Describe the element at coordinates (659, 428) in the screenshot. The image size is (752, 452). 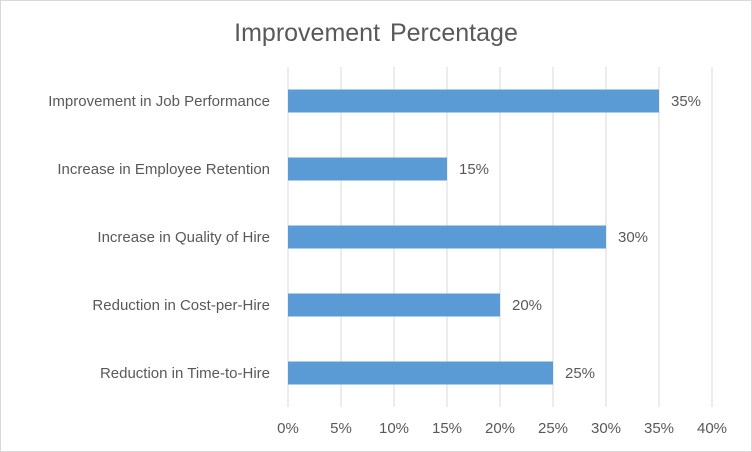
I see `x-tick-label: 35%` at that location.